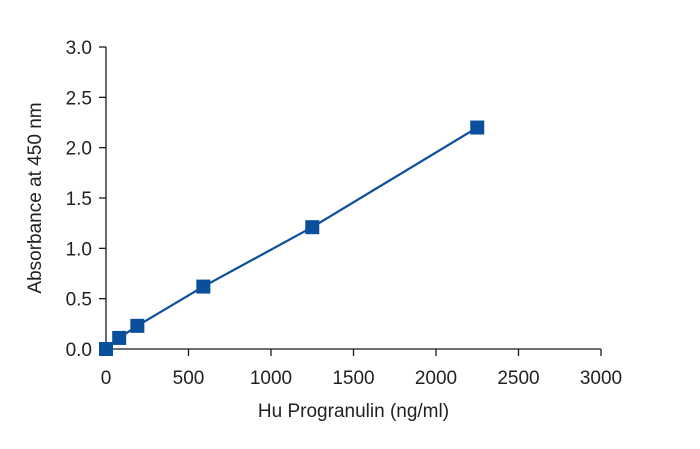  I want to click on x-tick-label: 500, so click(189, 378).